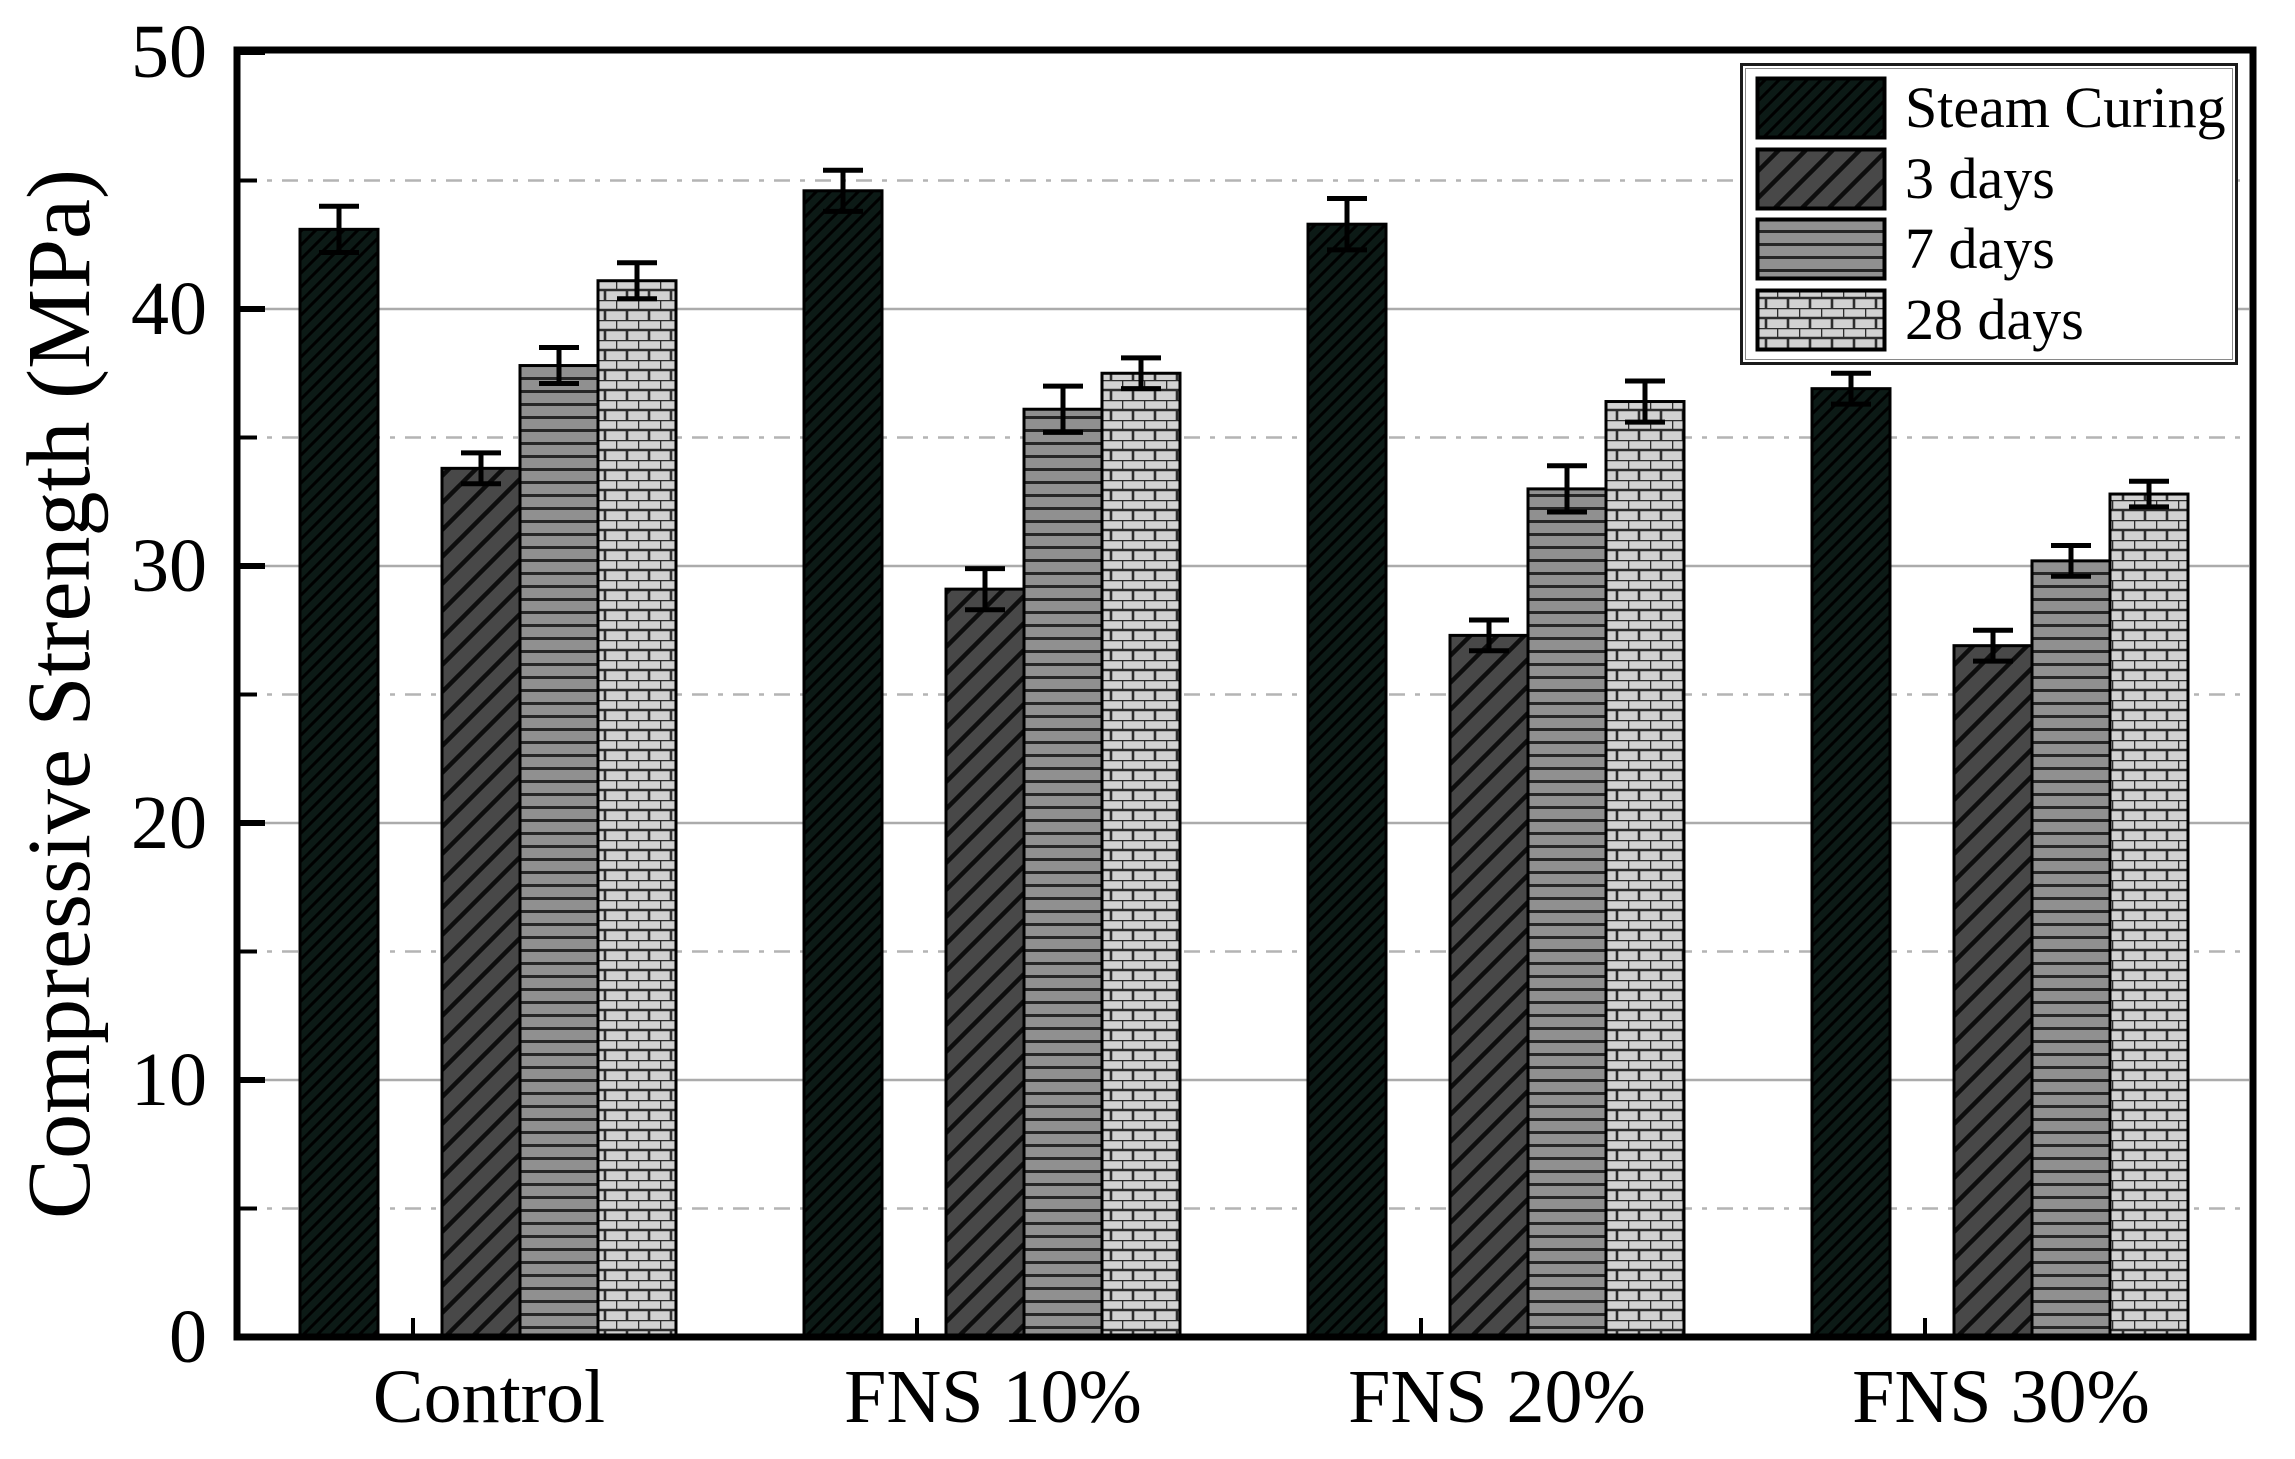  I want to click on error-bar-3-days-fns-30-, so click(1993, 645).